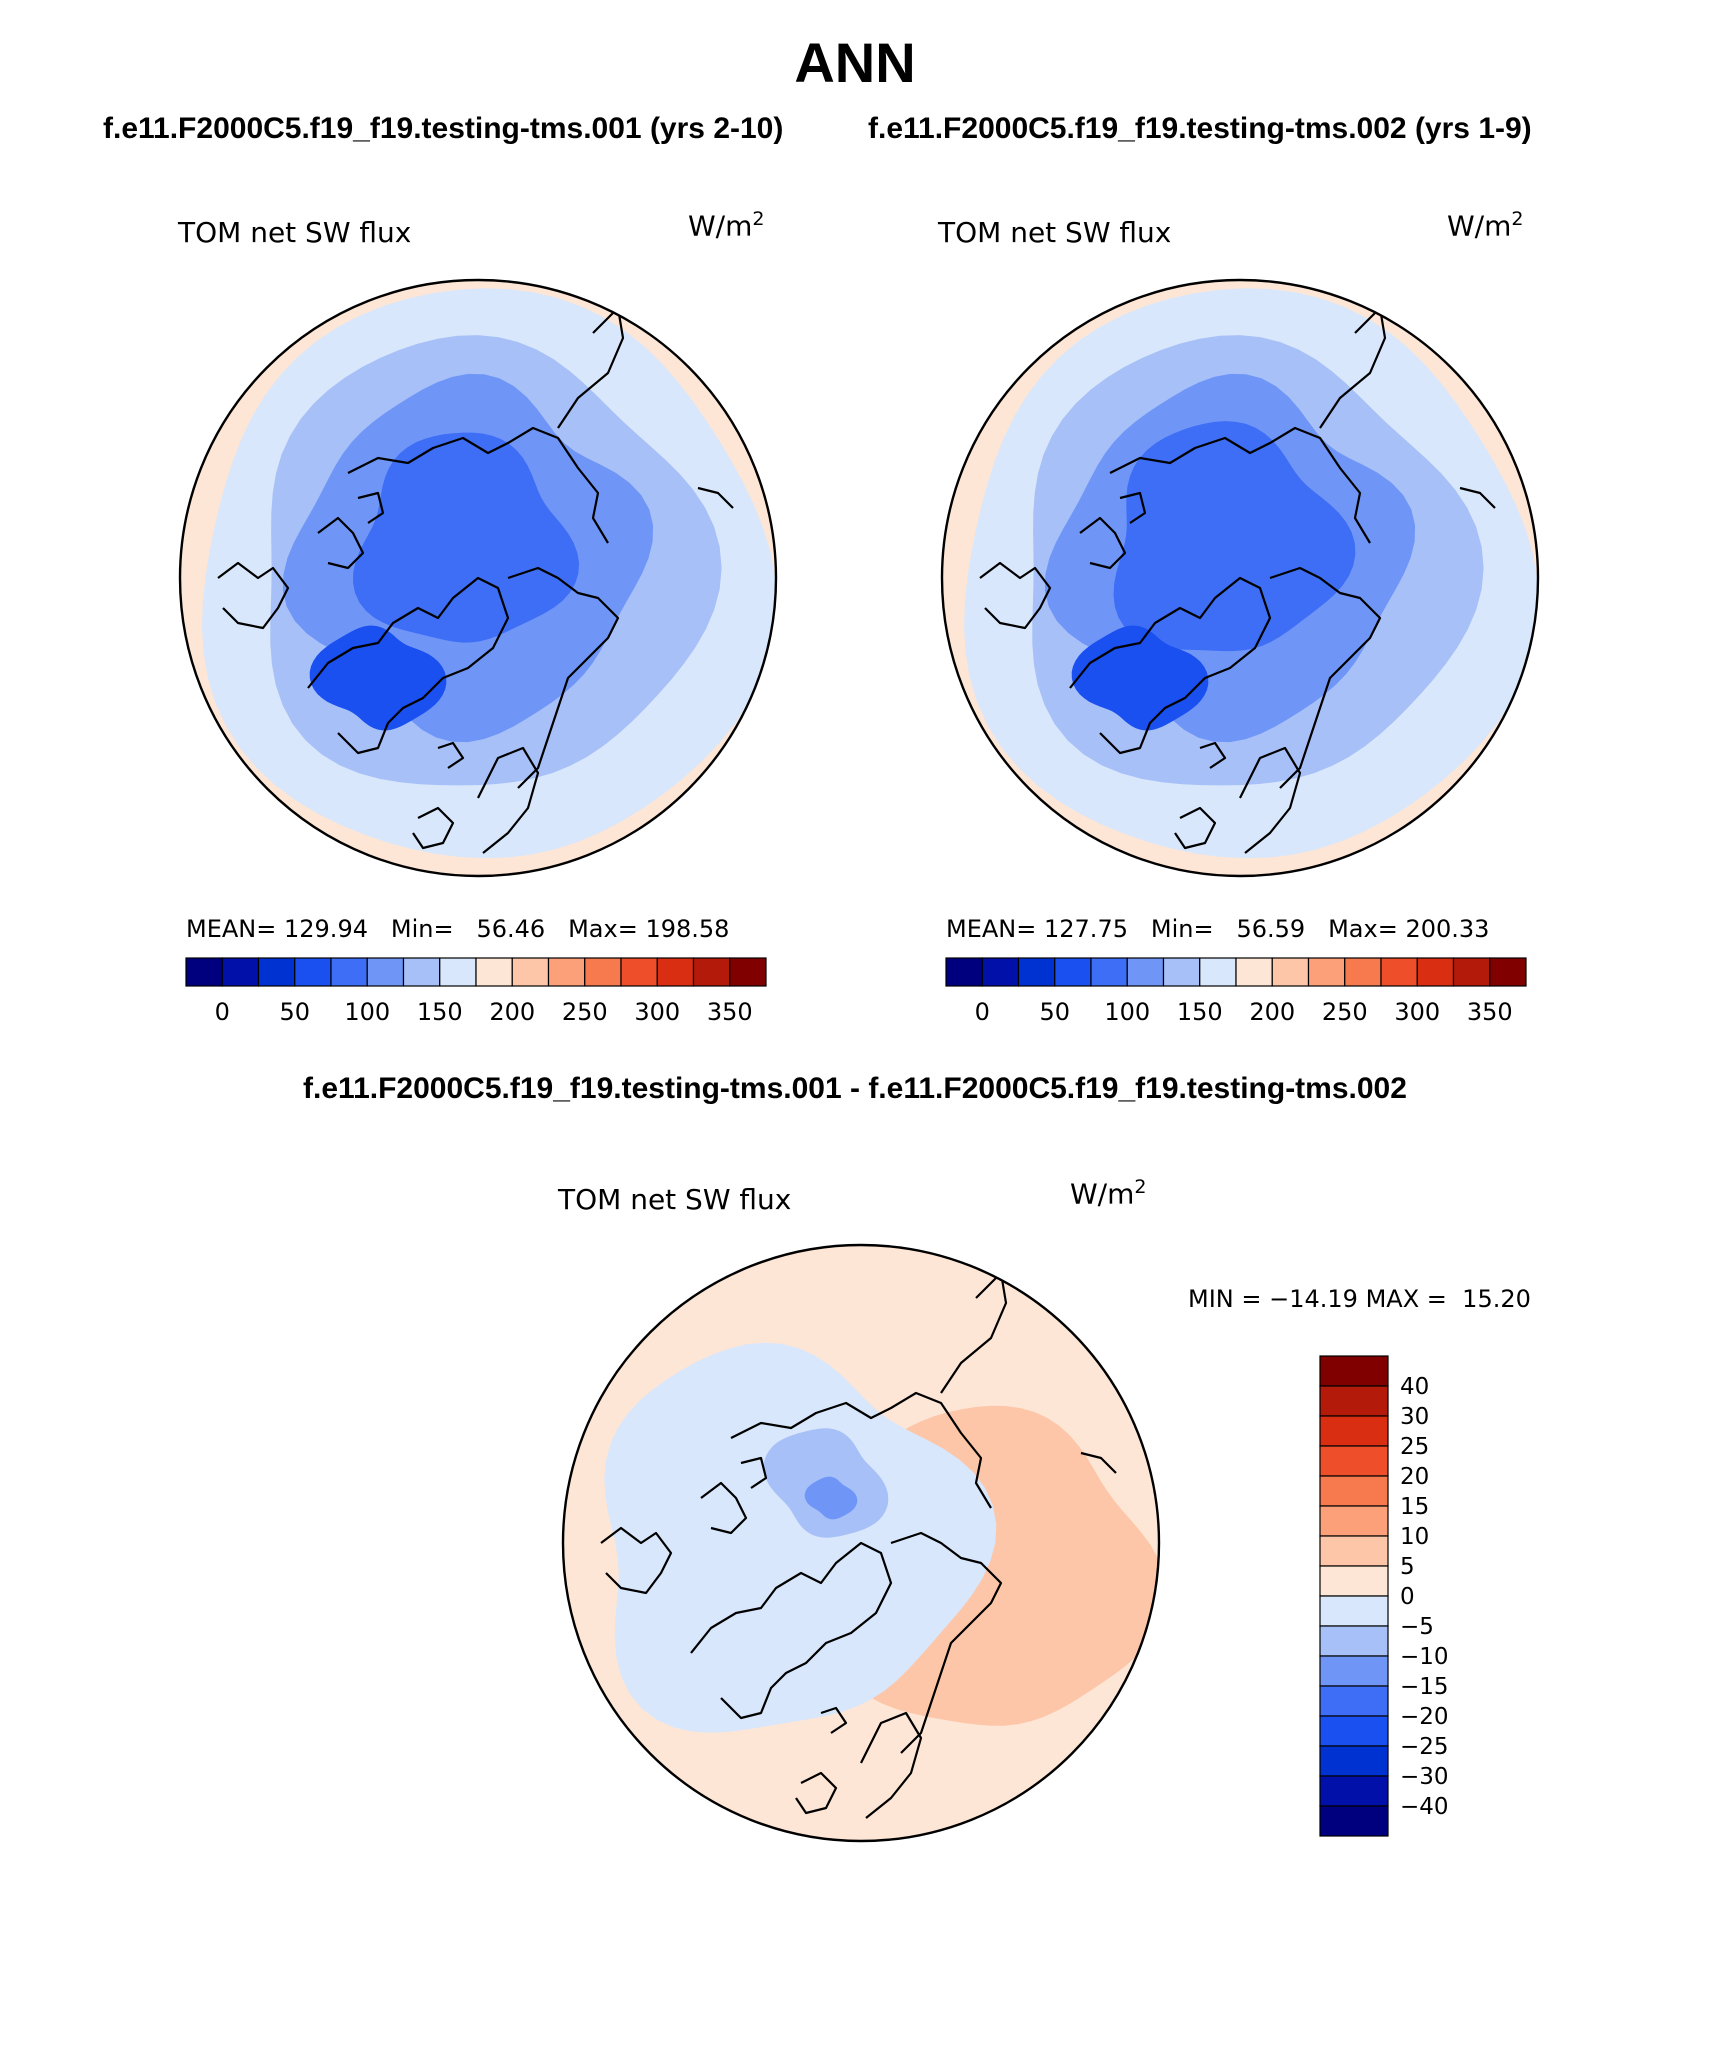 This screenshot has width=1710, height=2061. I want to click on min-value-2: 56.59, so click(1271, 929).